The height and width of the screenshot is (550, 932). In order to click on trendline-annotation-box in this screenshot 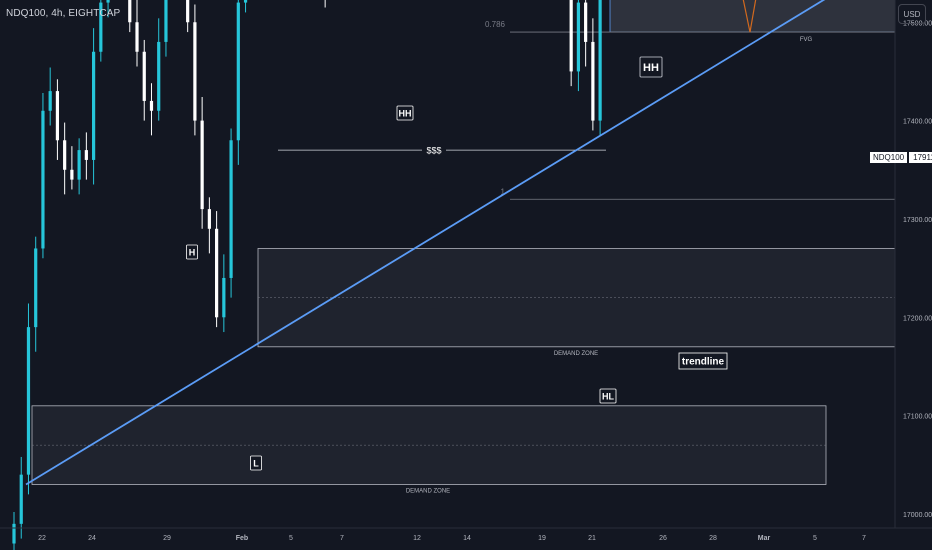, I will do `click(703, 361)`.